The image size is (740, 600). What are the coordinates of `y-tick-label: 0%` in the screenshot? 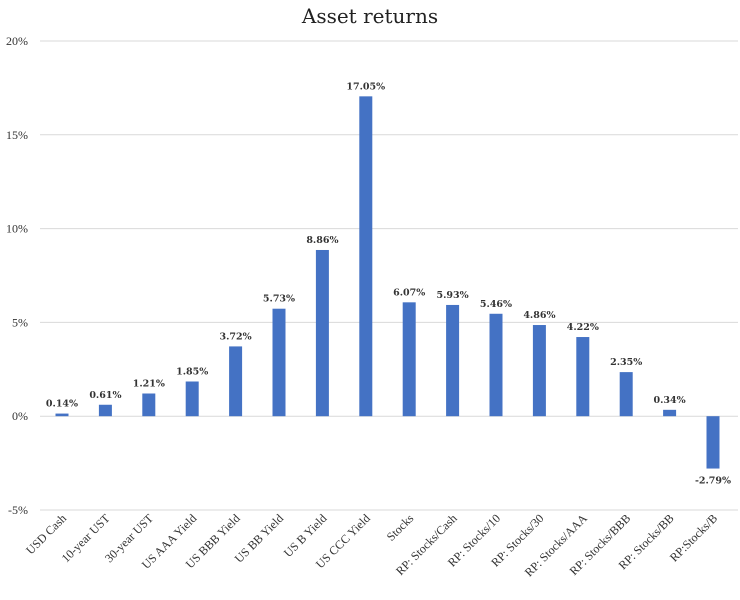 It's located at (20, 416).